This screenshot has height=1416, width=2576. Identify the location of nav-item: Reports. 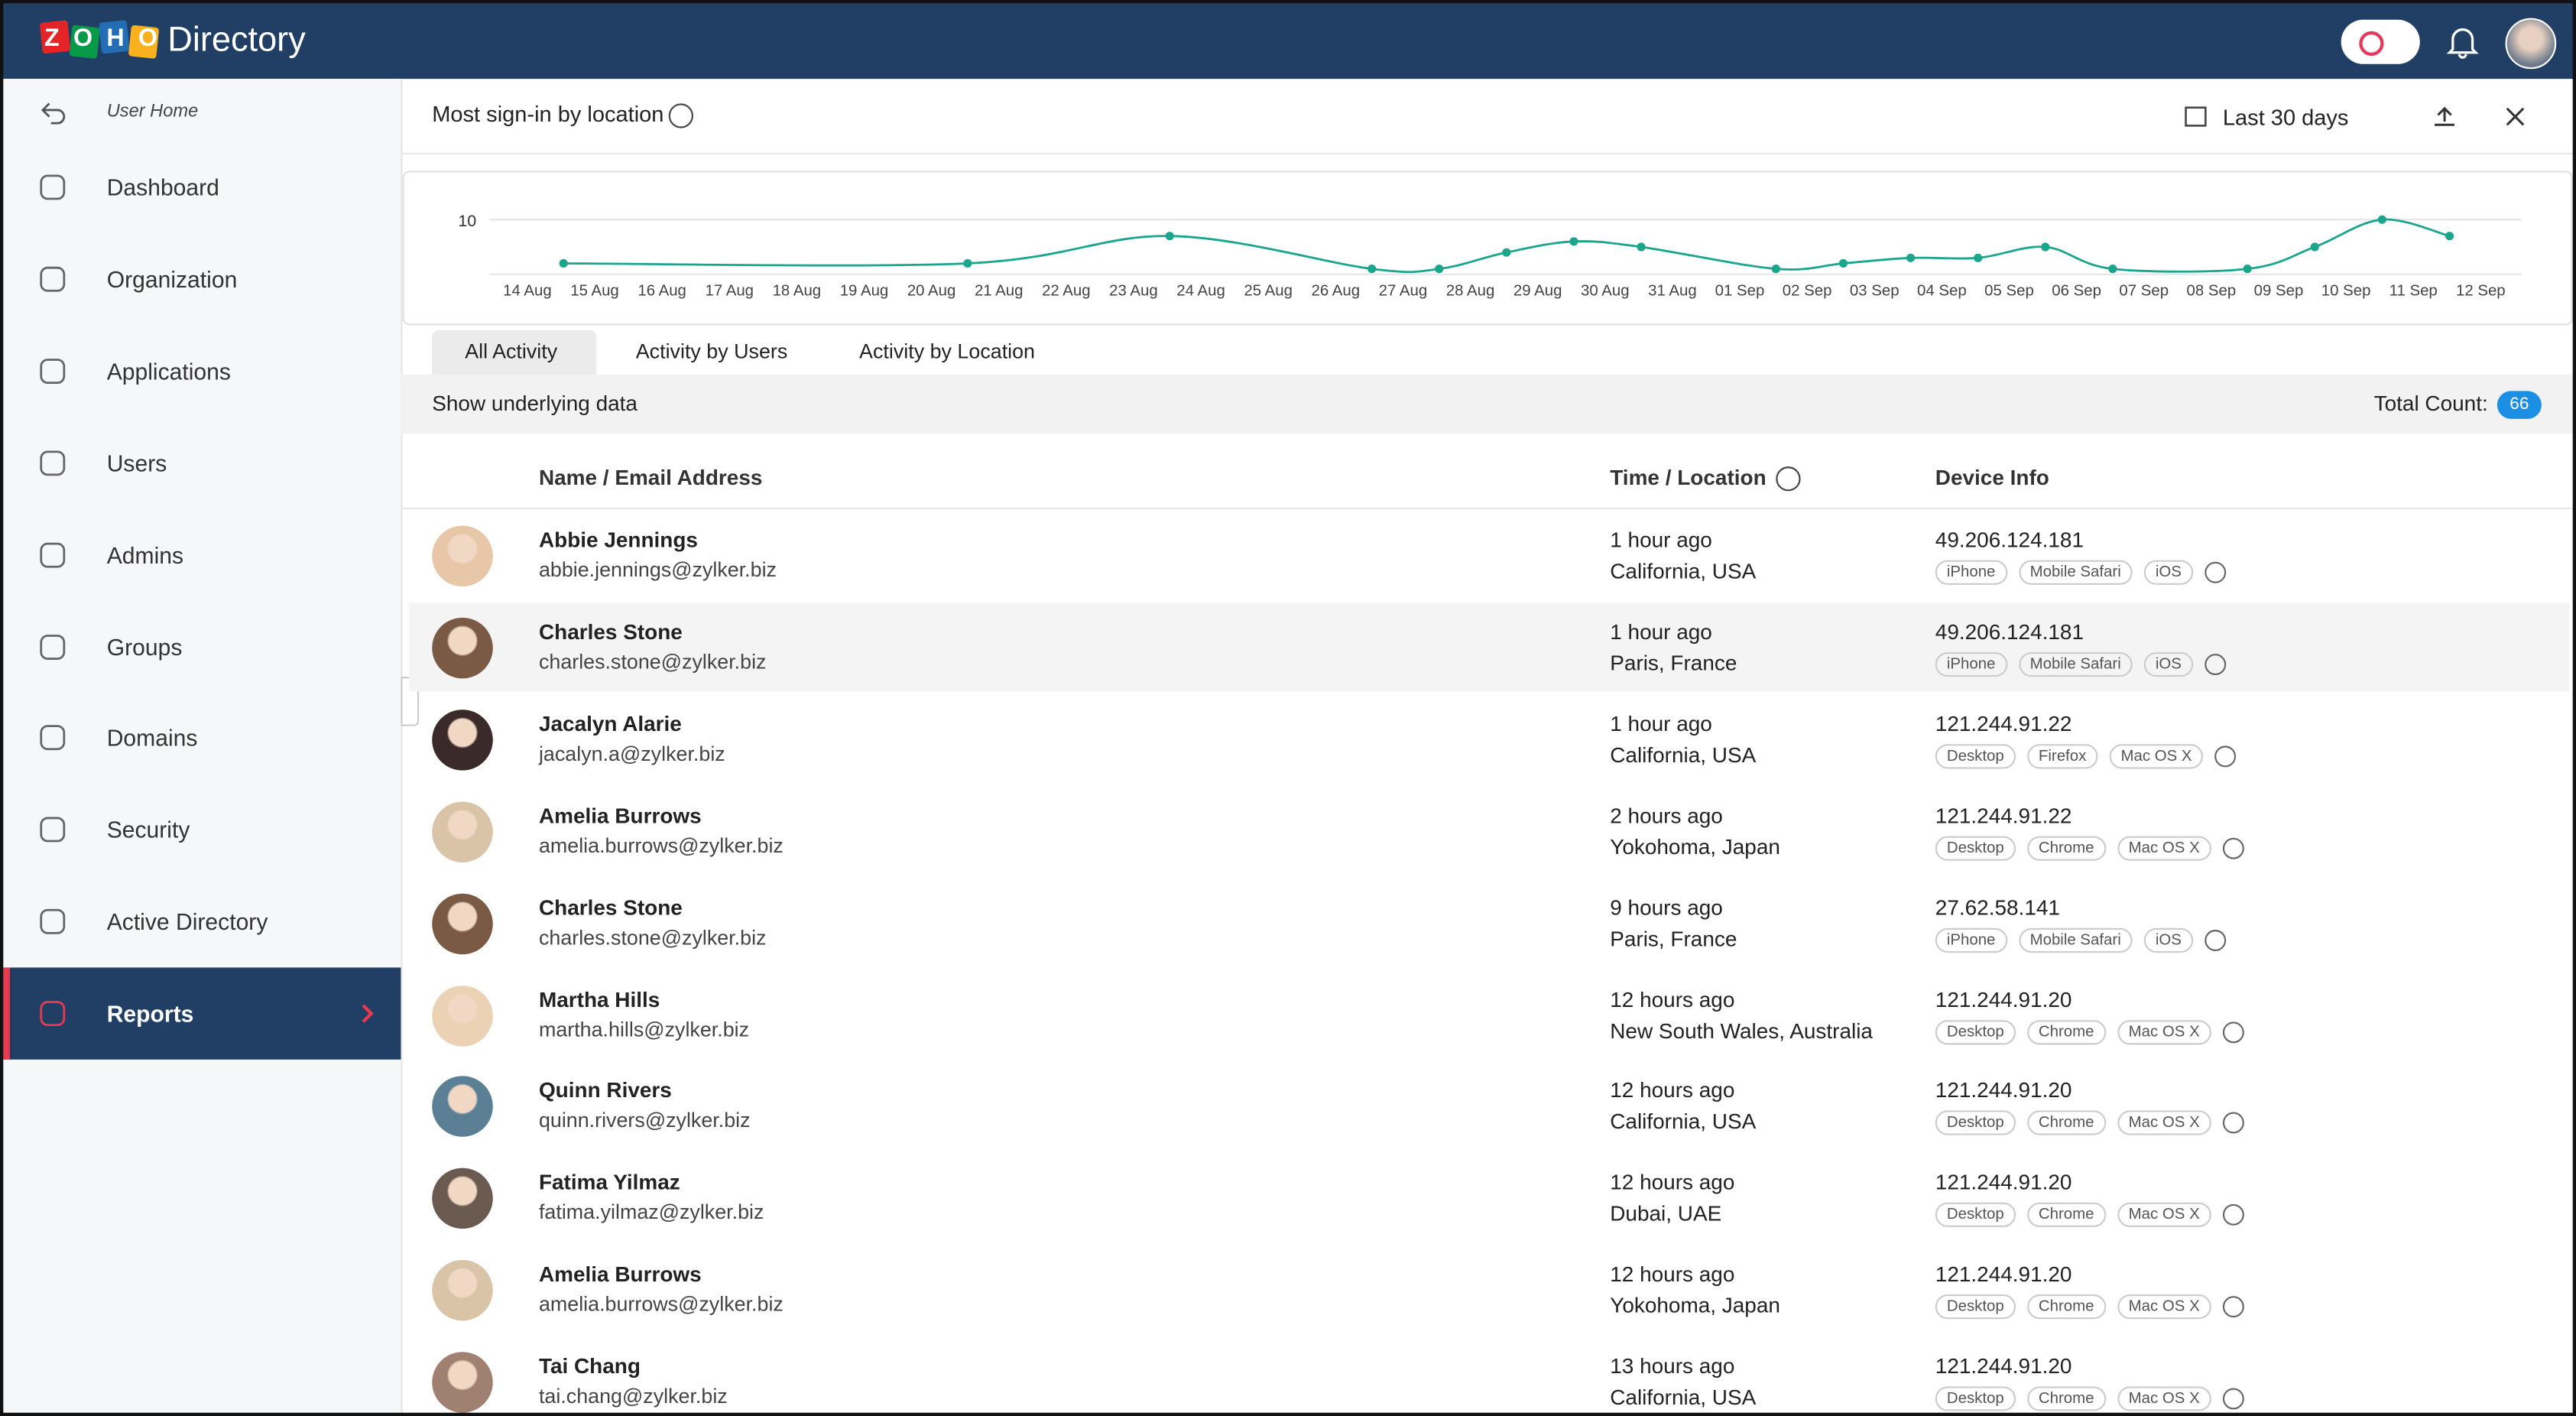
(150, 1014).